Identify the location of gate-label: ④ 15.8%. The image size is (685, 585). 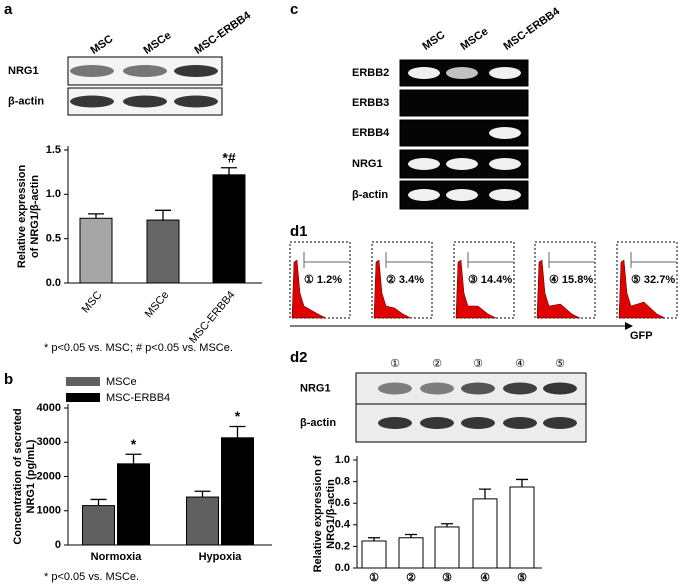
(571, 280).